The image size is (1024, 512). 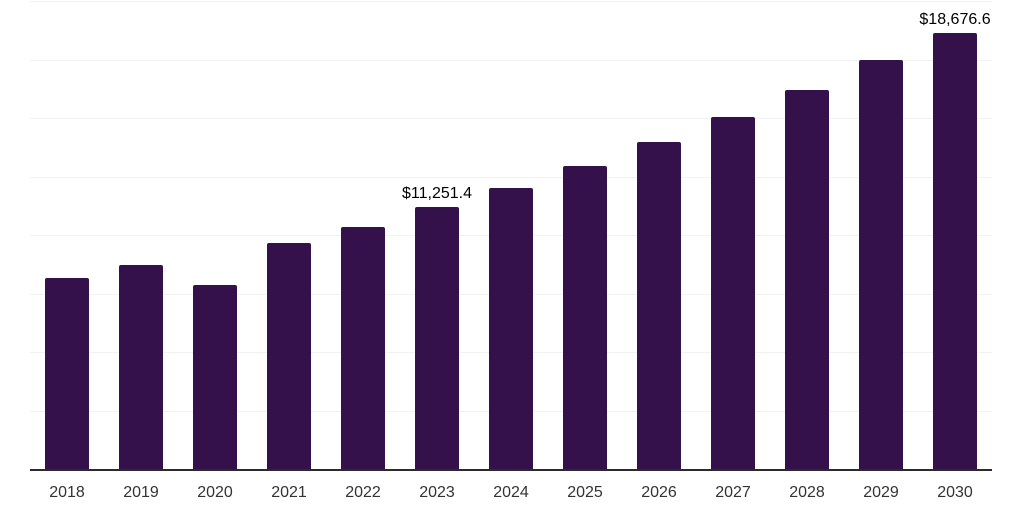 I want to click on bar-2029, so click(x=881, y=265).